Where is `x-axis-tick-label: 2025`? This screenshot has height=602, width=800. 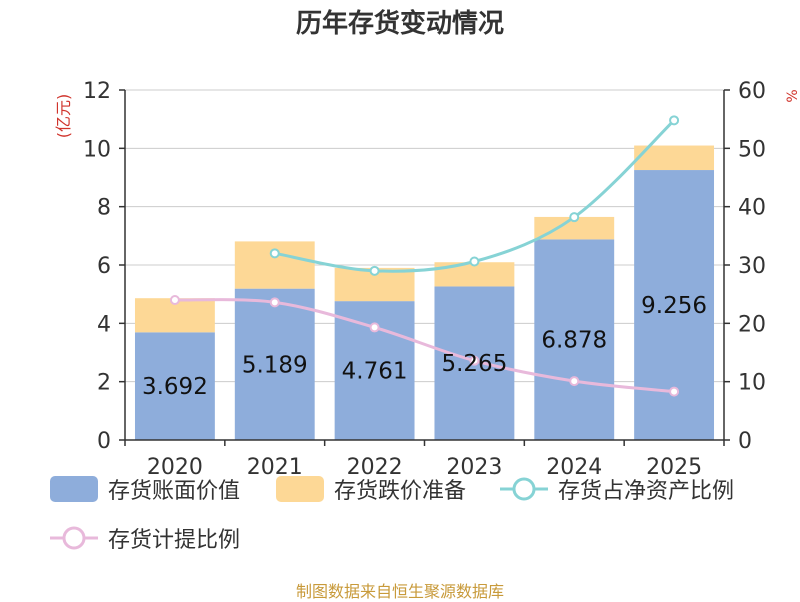
x-axis-tick-label: 2025 is located at coordinates (674, 467).